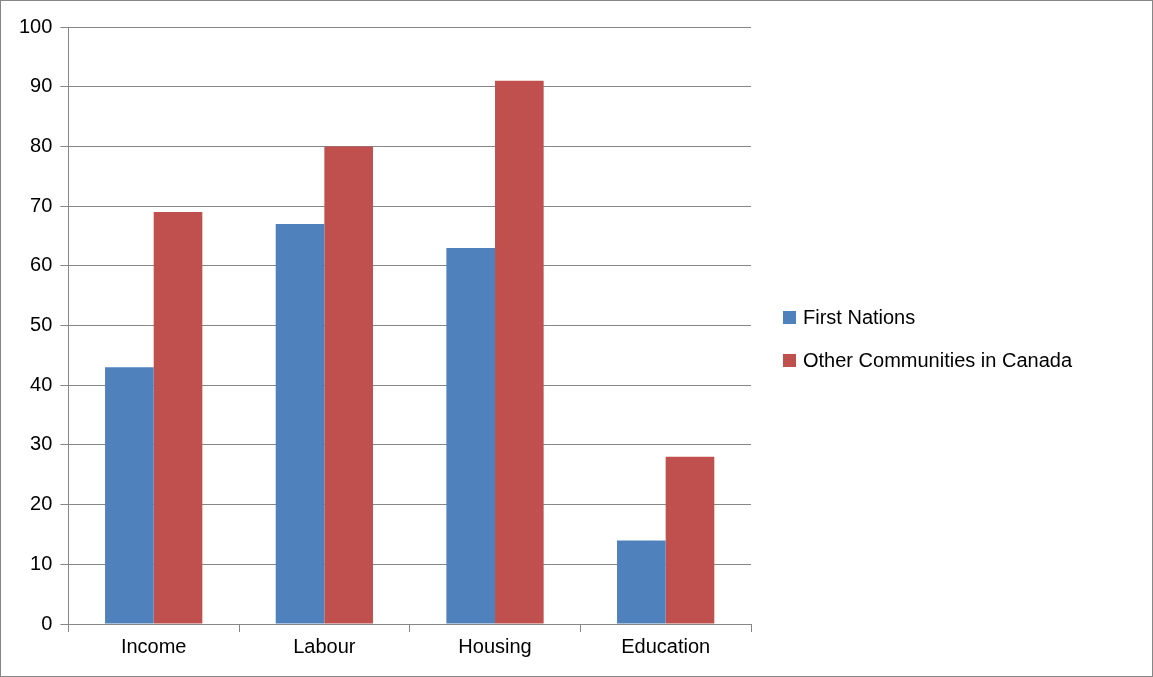  Describe the element at coordinates (495, 645) in the screenshot. I see `x-tick-label: Housing` at that location.